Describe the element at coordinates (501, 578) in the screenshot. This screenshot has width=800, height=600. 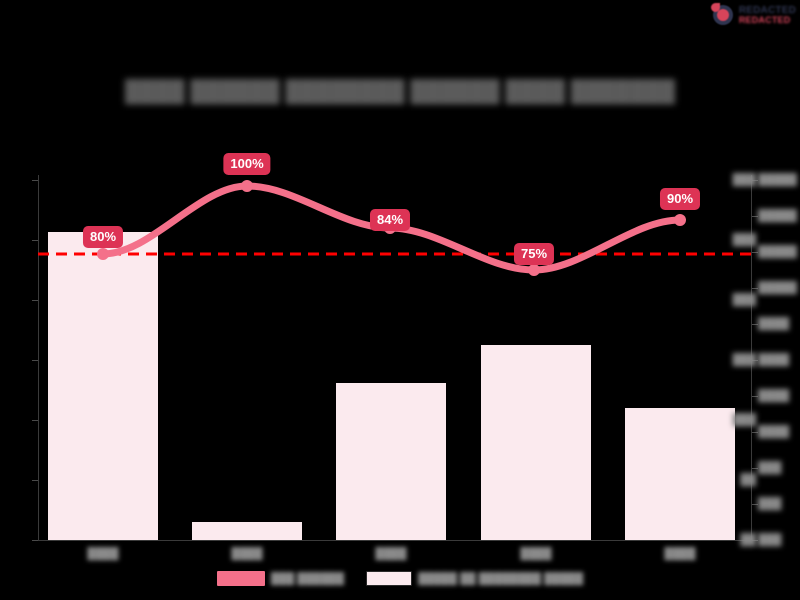
I see `legend-label: █████ ██ ████████ █████` at that location.